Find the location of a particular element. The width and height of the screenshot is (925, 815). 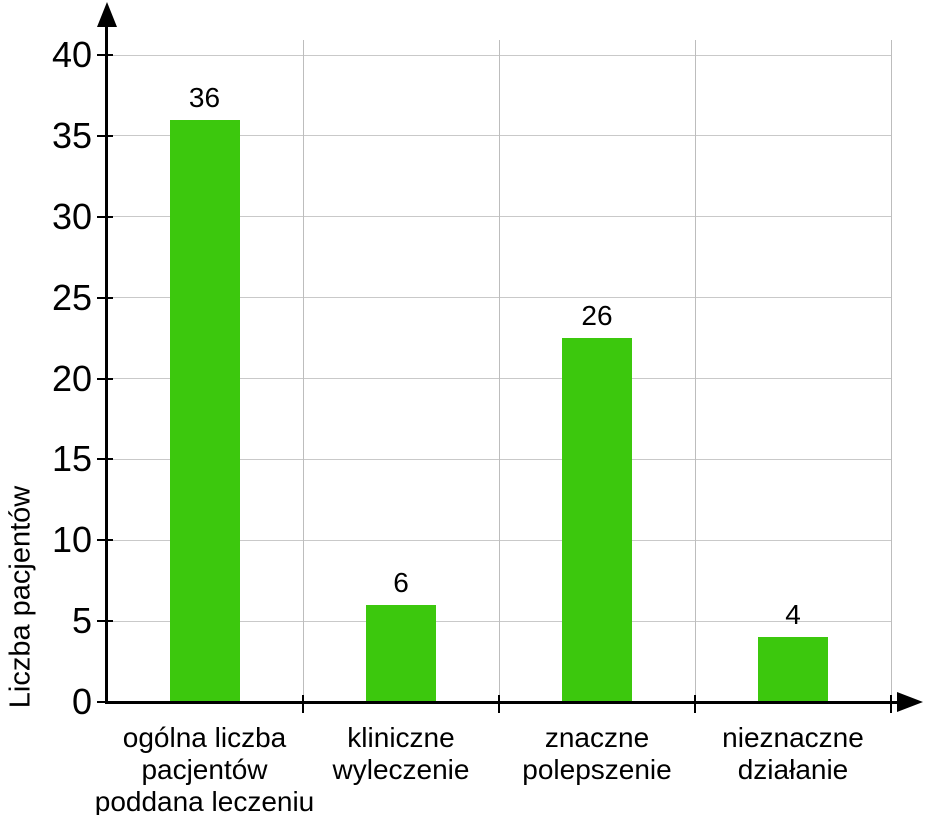

y-tick-label: 20 is located at coordinates (71, 378).